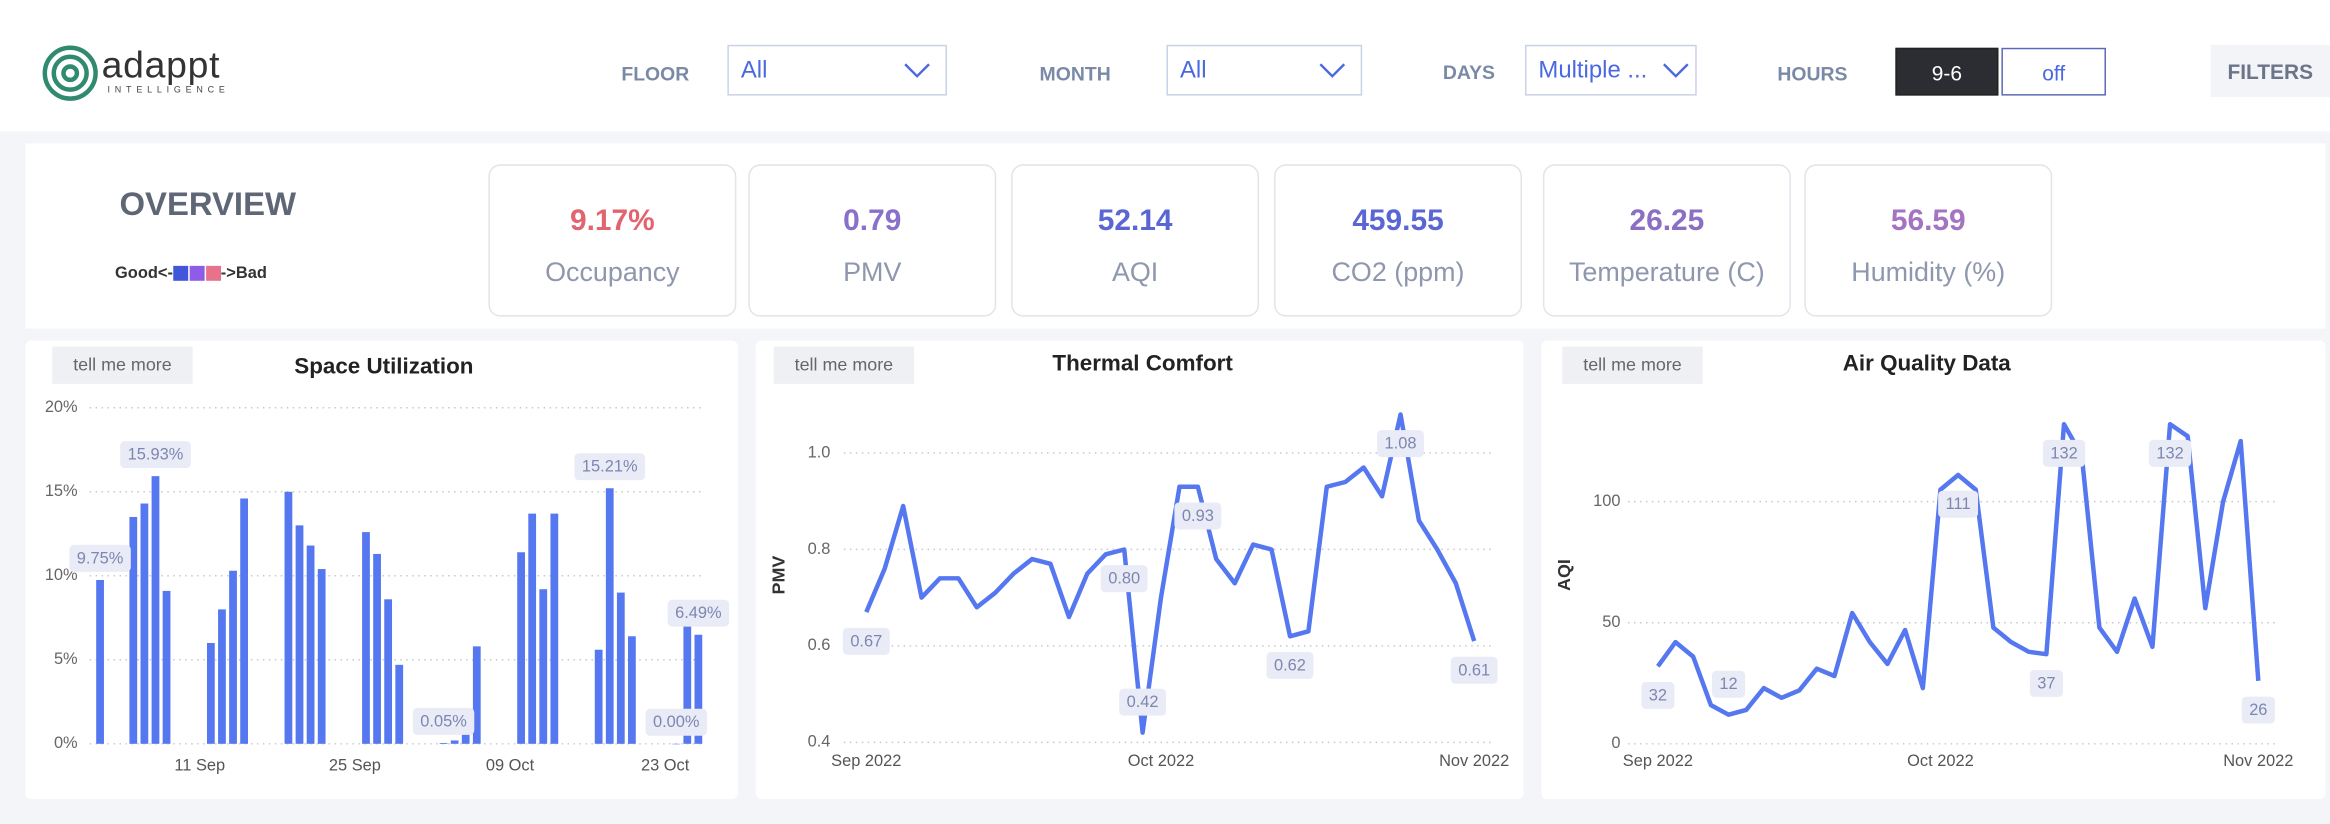  What do you see at coordinates (1947, 71) in the screenshot?
I see `hours-option: 9-6` at bounding box center [1947, 71].